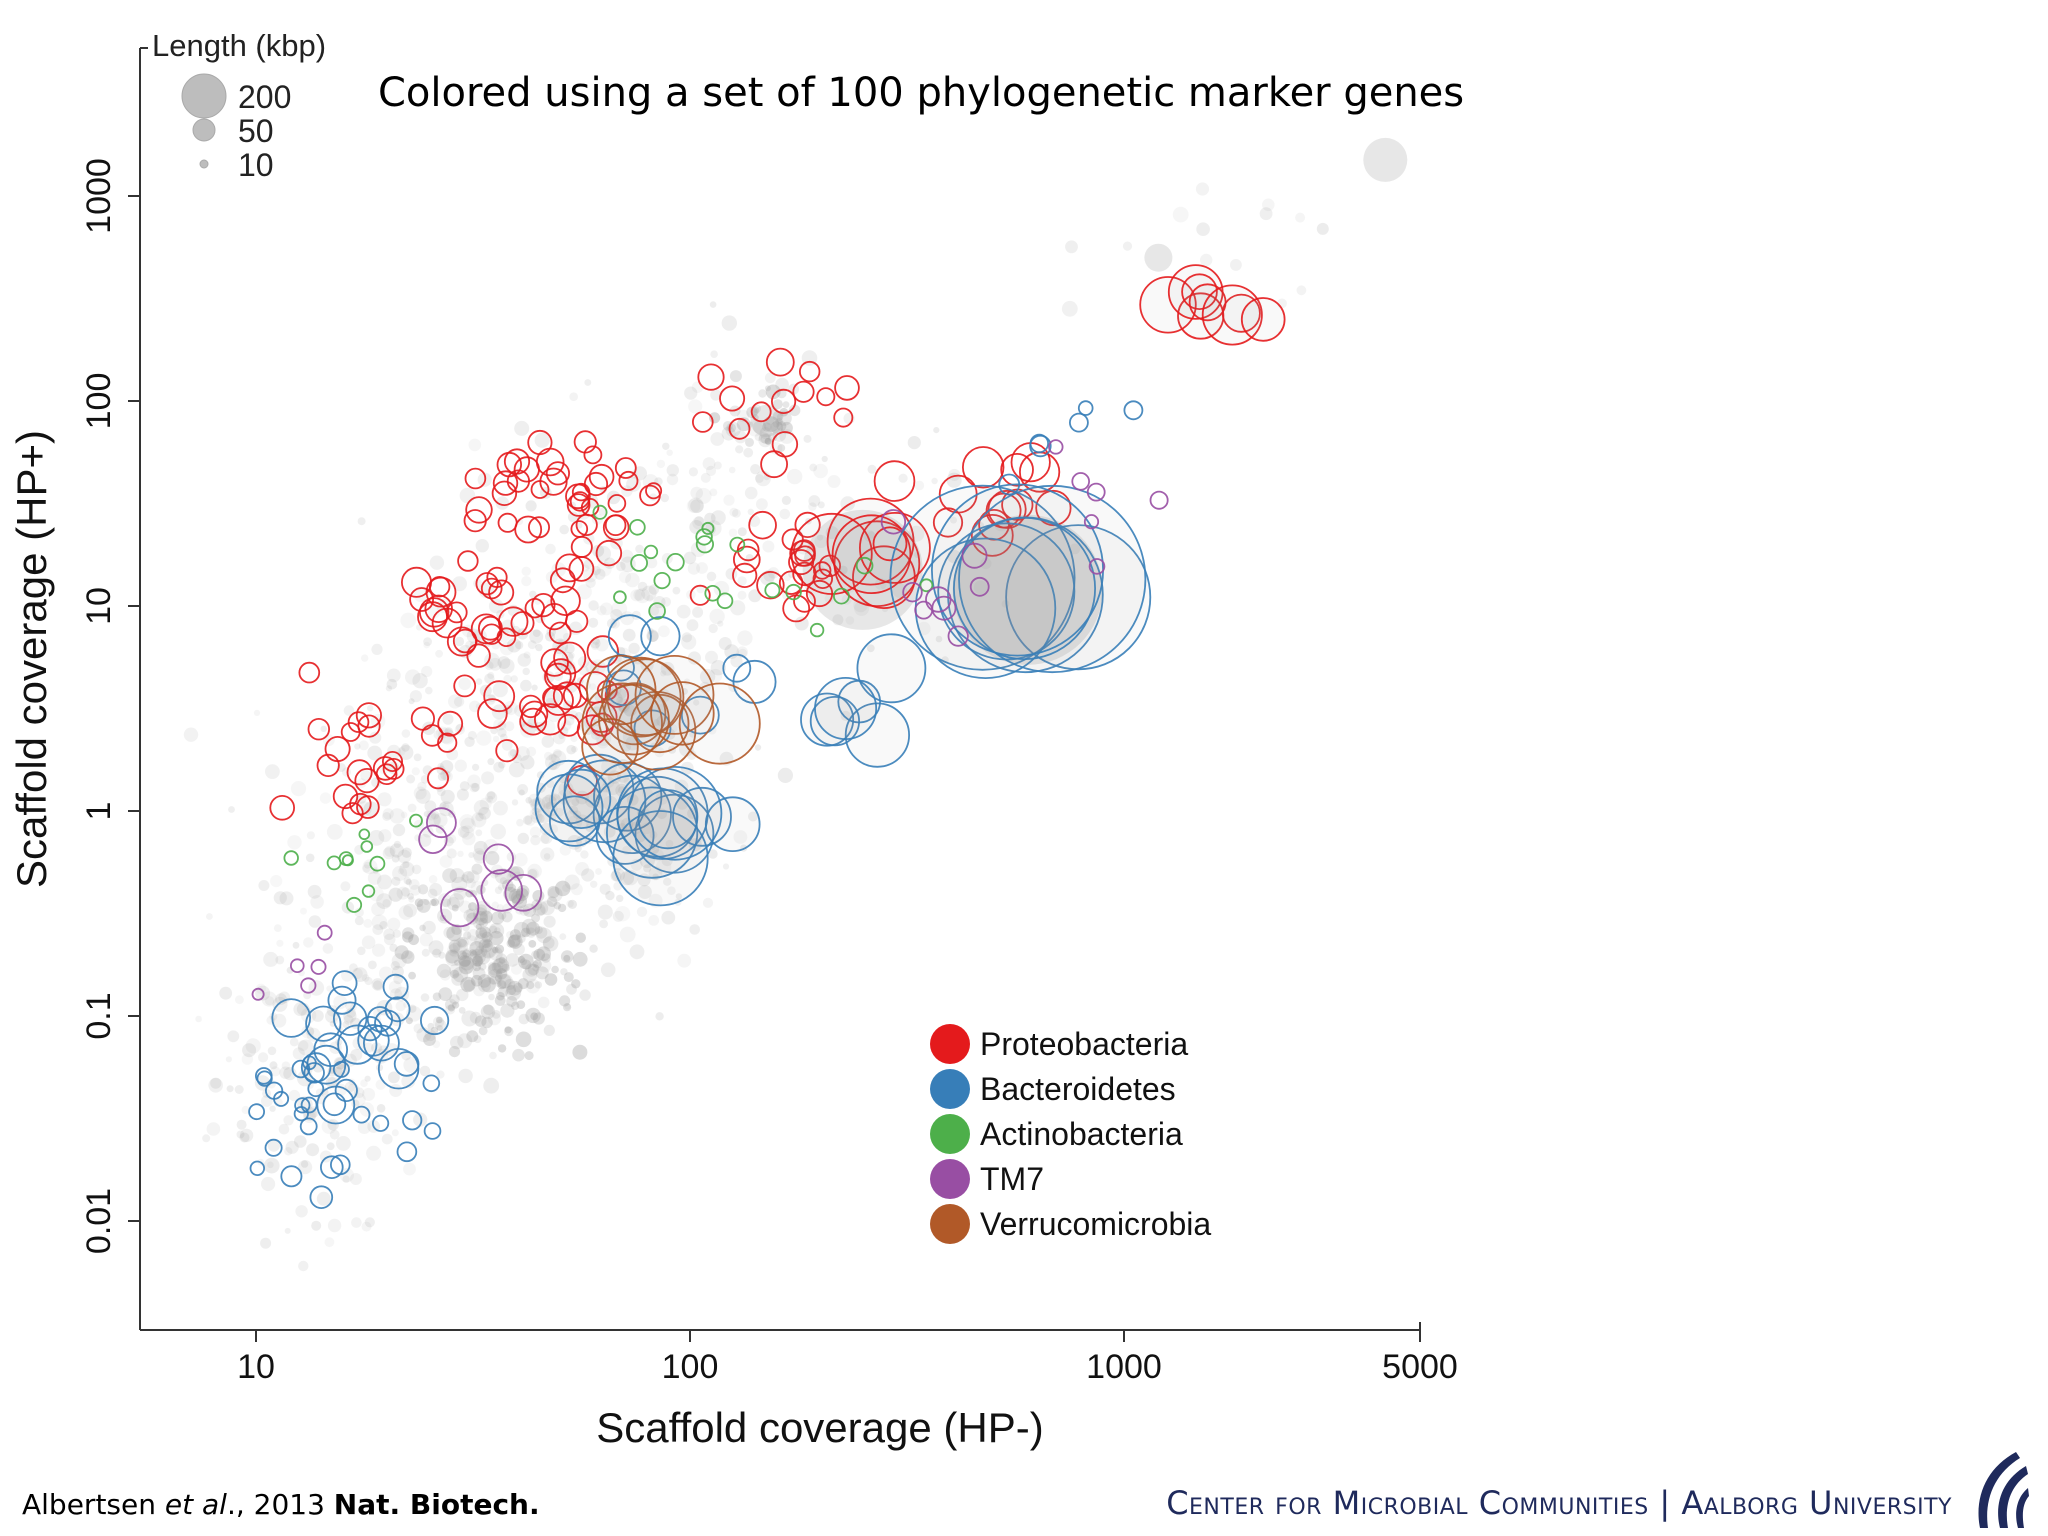 The width and height of the screenshot is (2048, 1536). Describe the element at coordinates (1420, 1367) in the screenshot. I see `x-tick-label: 5000` at that location.